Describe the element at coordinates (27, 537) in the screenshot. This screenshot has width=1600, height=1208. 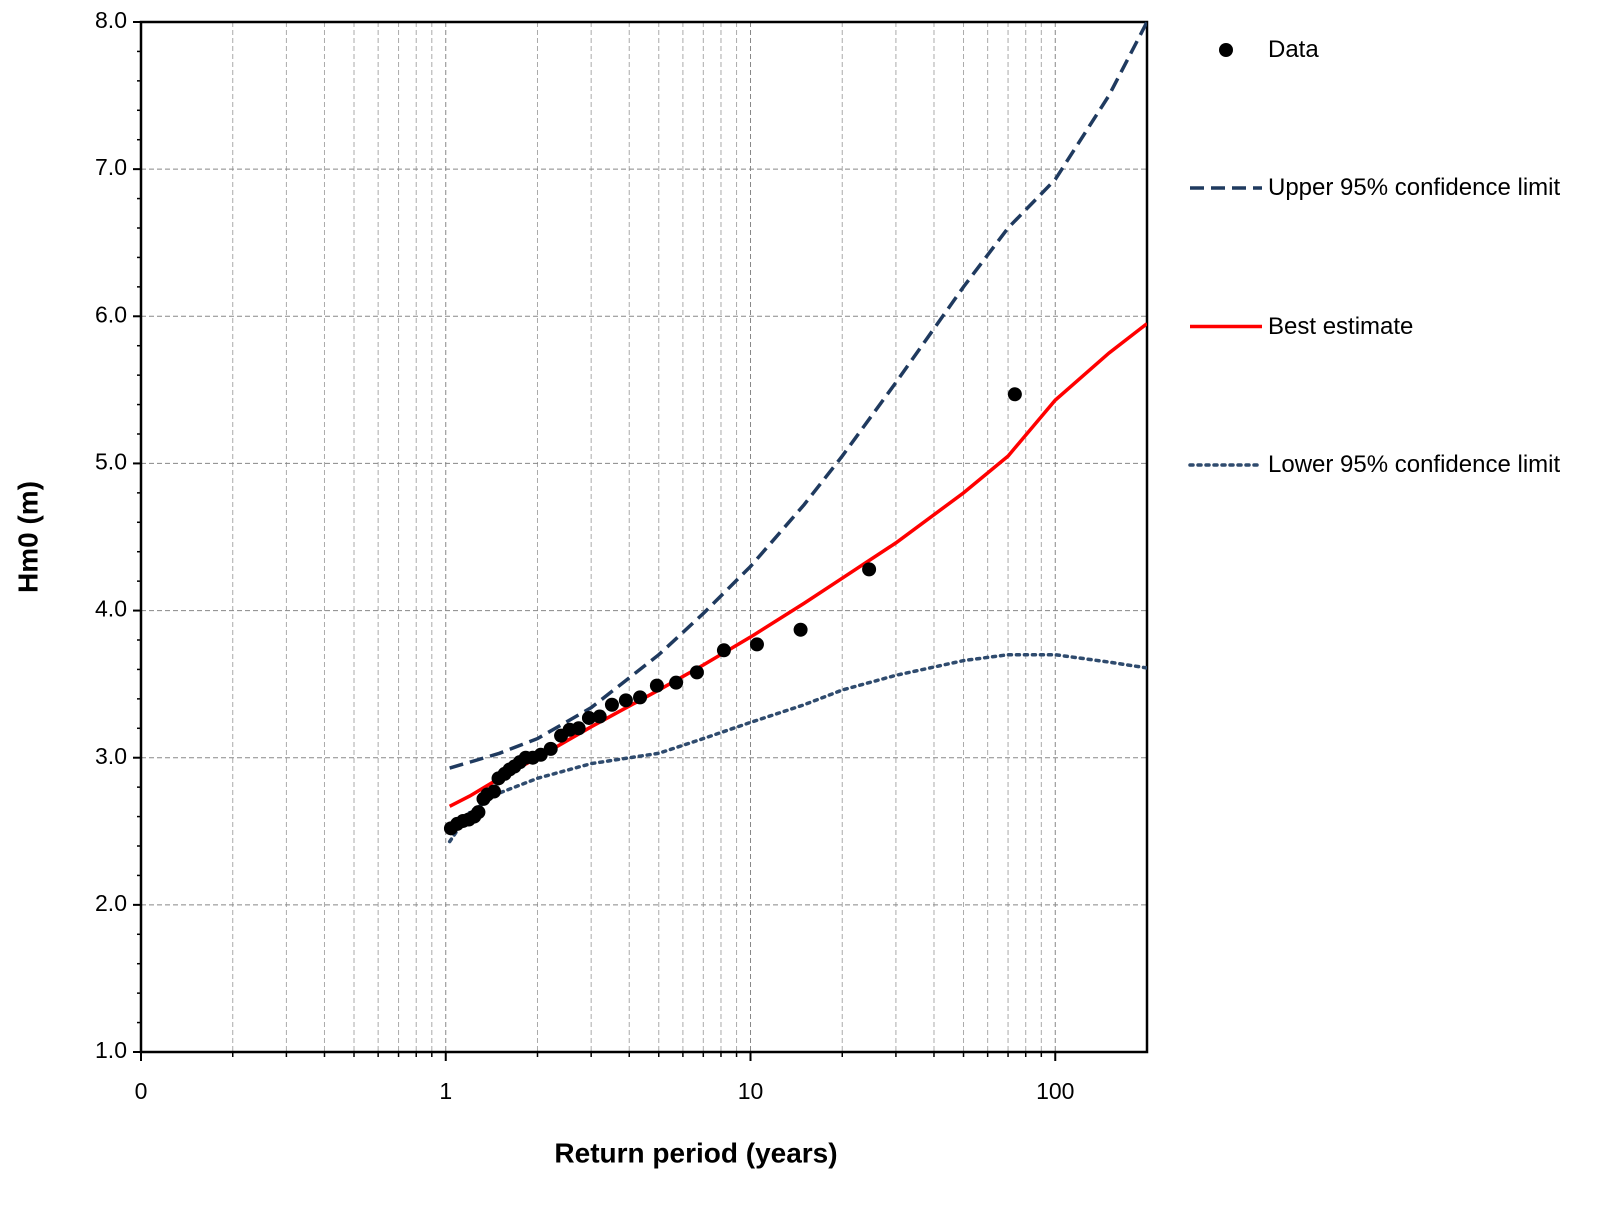
I see `y-axis-label: Hm0 (m)` at that location.